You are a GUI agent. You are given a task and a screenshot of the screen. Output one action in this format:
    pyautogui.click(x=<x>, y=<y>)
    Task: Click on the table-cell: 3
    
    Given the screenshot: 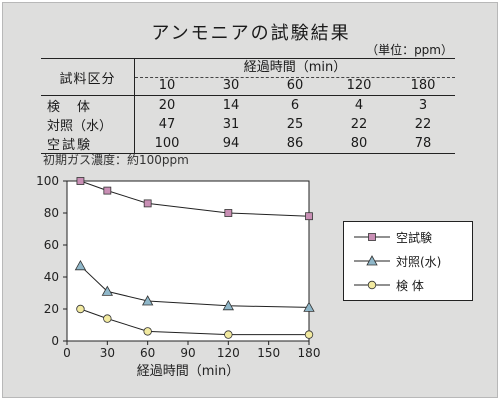 What is the action you would take?
    pyautogui.click(x=423, y=105)
    